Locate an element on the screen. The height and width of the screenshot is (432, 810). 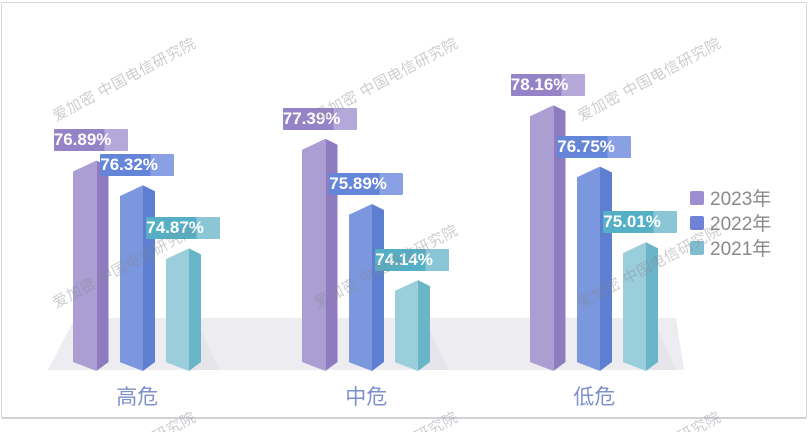
value-label: 76.32% is located at coordinates (129, 165).